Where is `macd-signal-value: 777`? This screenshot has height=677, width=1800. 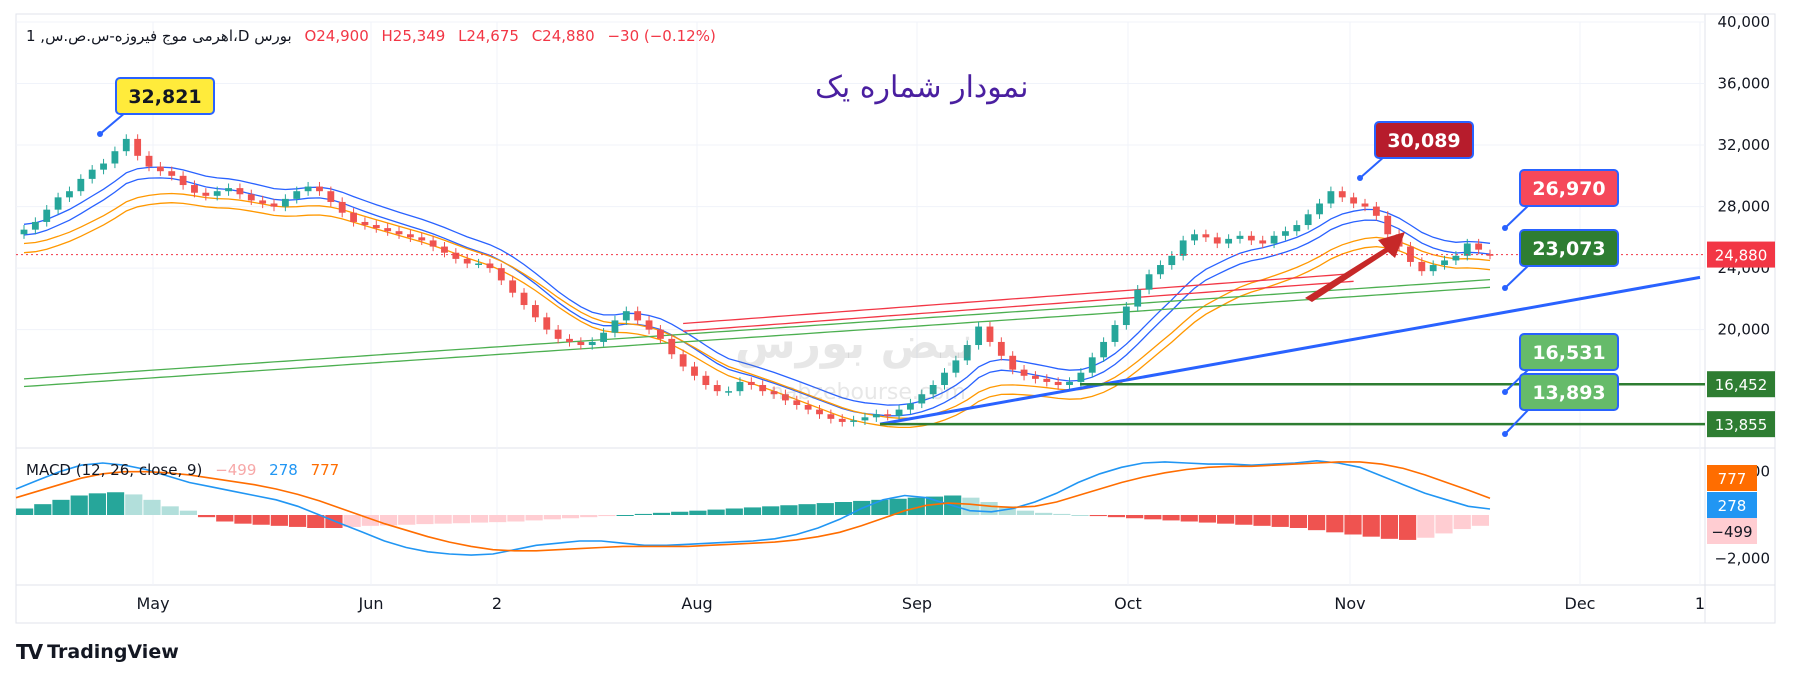 macd-signal-value: 777 is located at coordinates (325, 470).